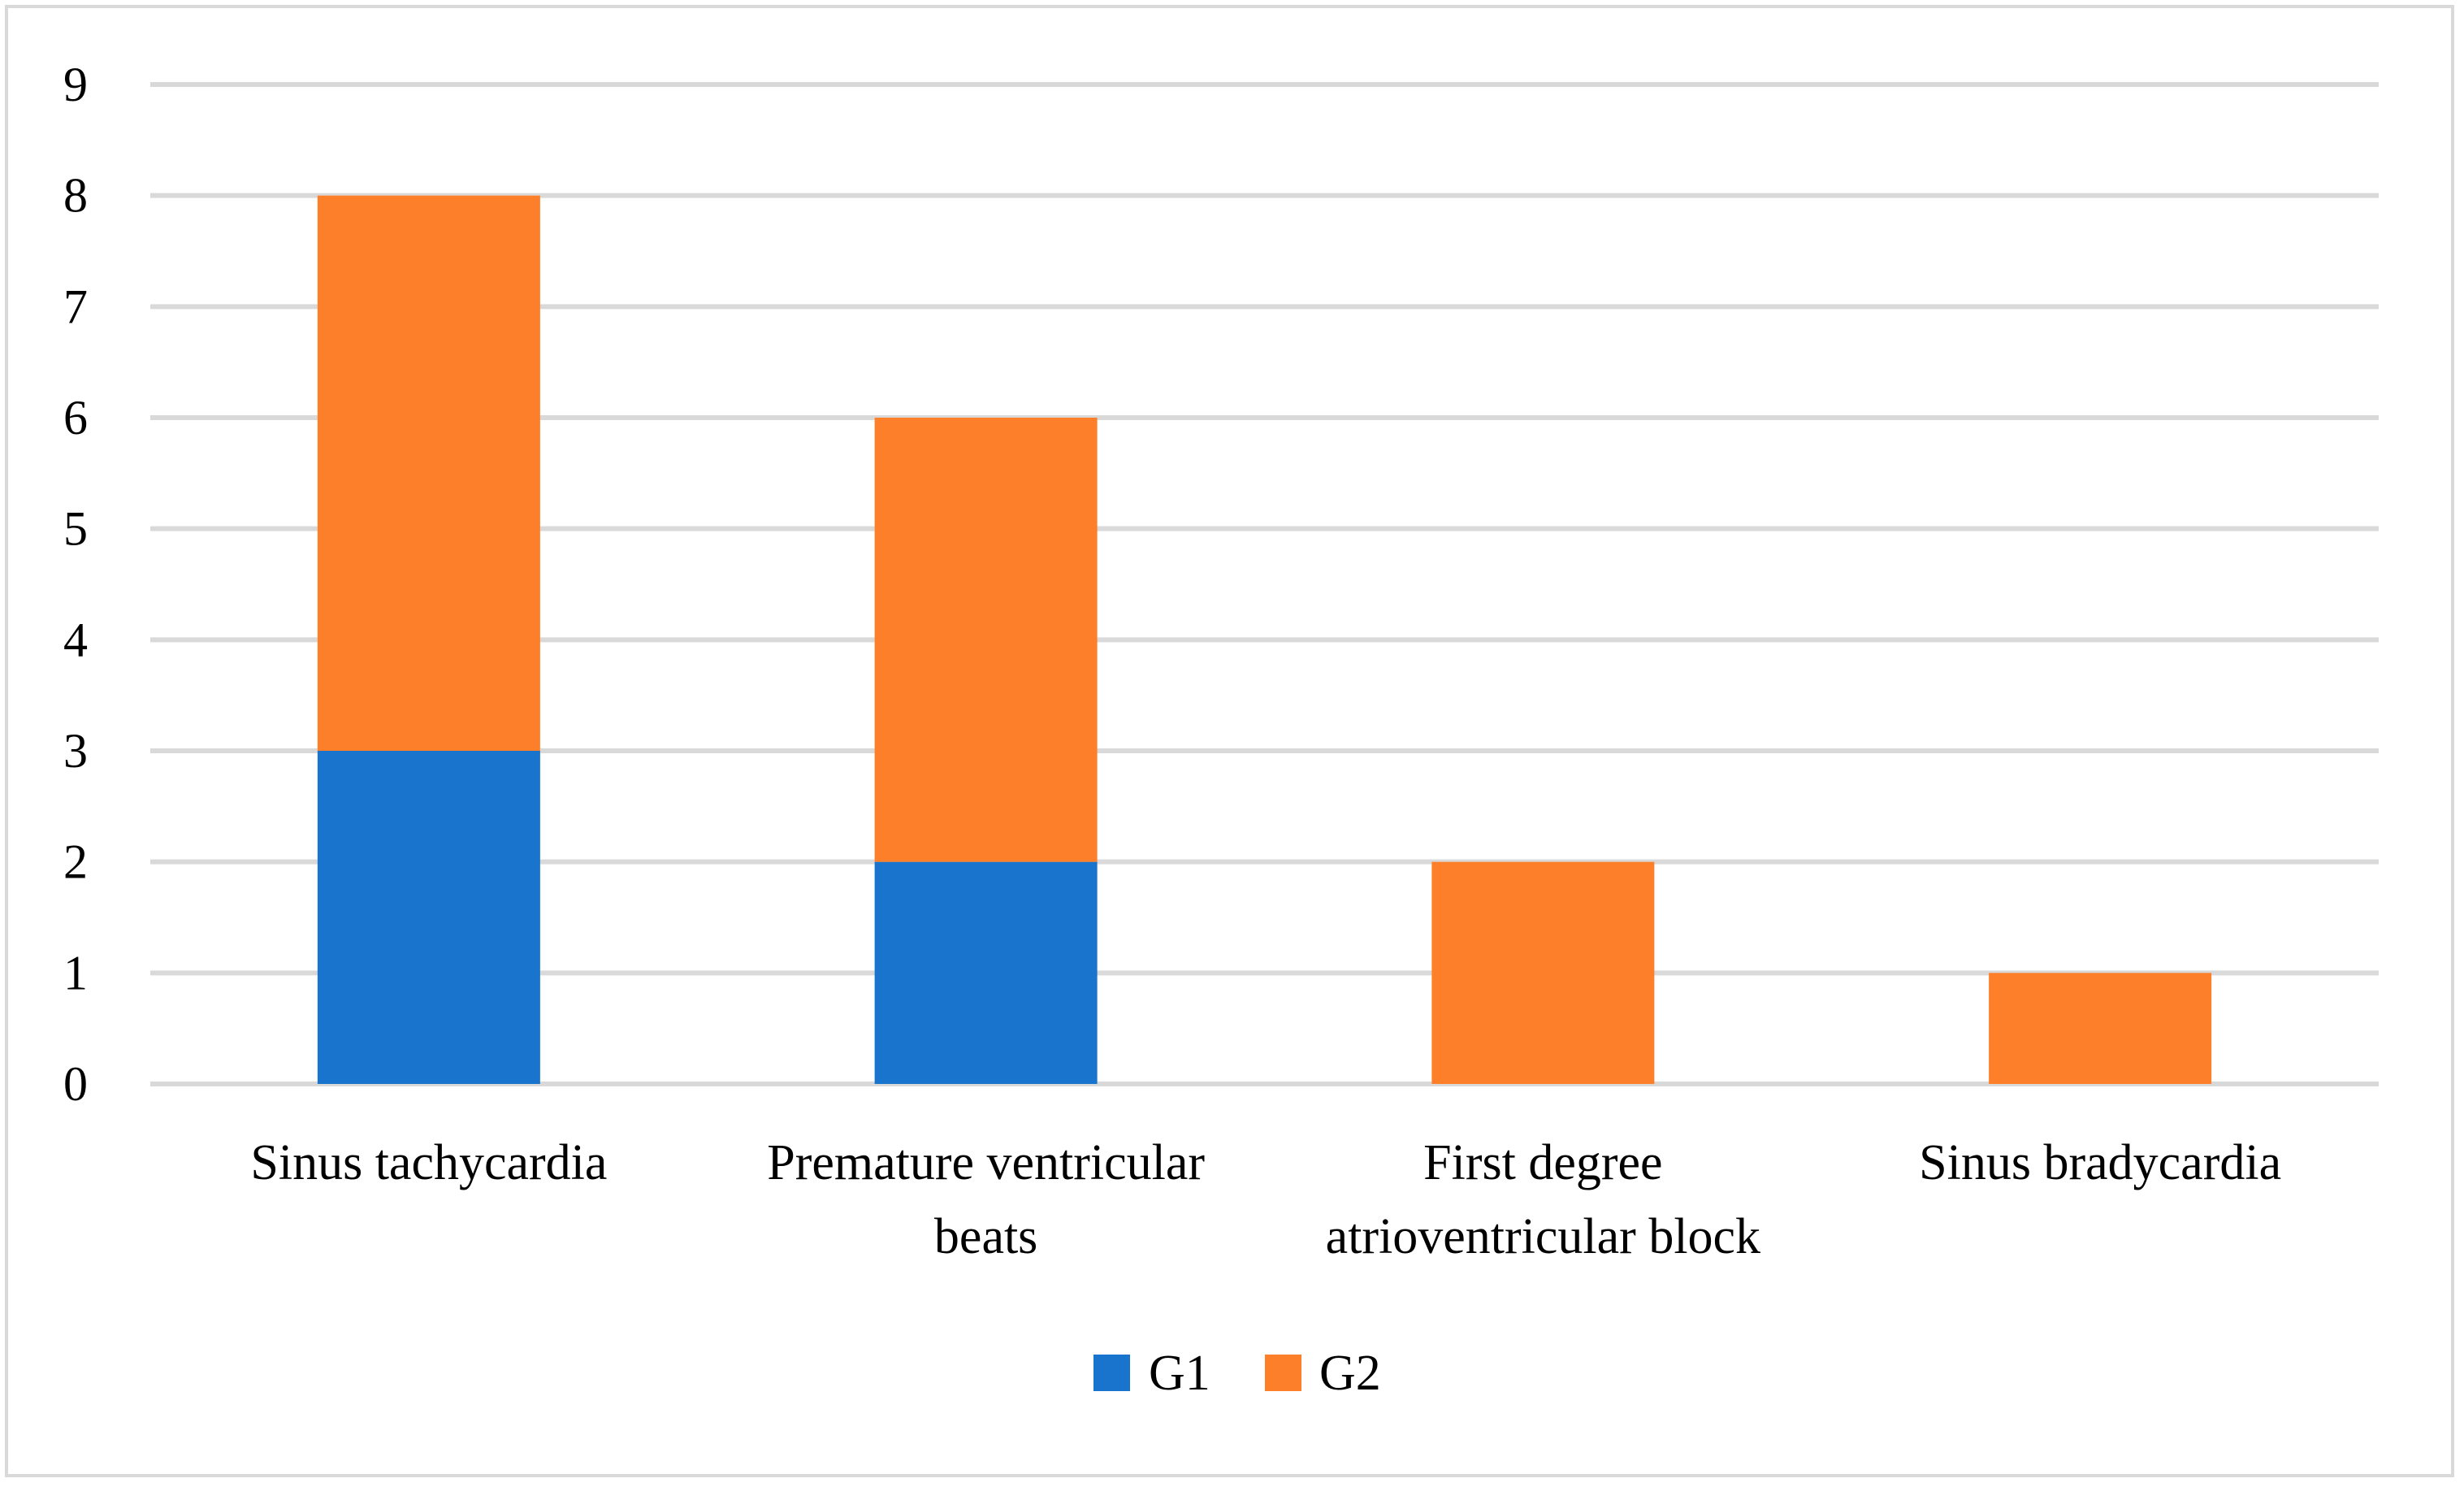 This screenshot has width=2464, height=1487. What do you see at coordinates (1350, 1373) in the screenshot?
I see `legend-label-g2: G2` at bounding box center [1350, 1373].